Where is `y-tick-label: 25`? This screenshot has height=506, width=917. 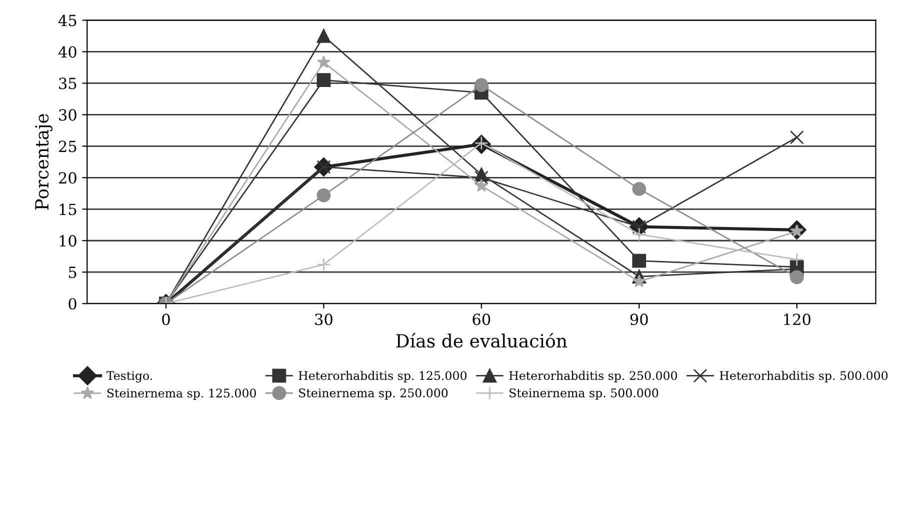 y-tick-label: 25 is located at coordinates (67, 146).